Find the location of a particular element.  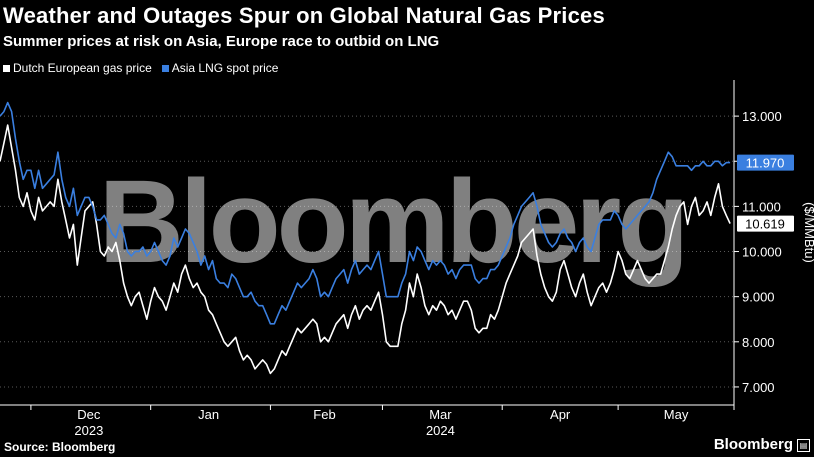

x-tick-label-jan: Jan is located at coordinates (208, 414).